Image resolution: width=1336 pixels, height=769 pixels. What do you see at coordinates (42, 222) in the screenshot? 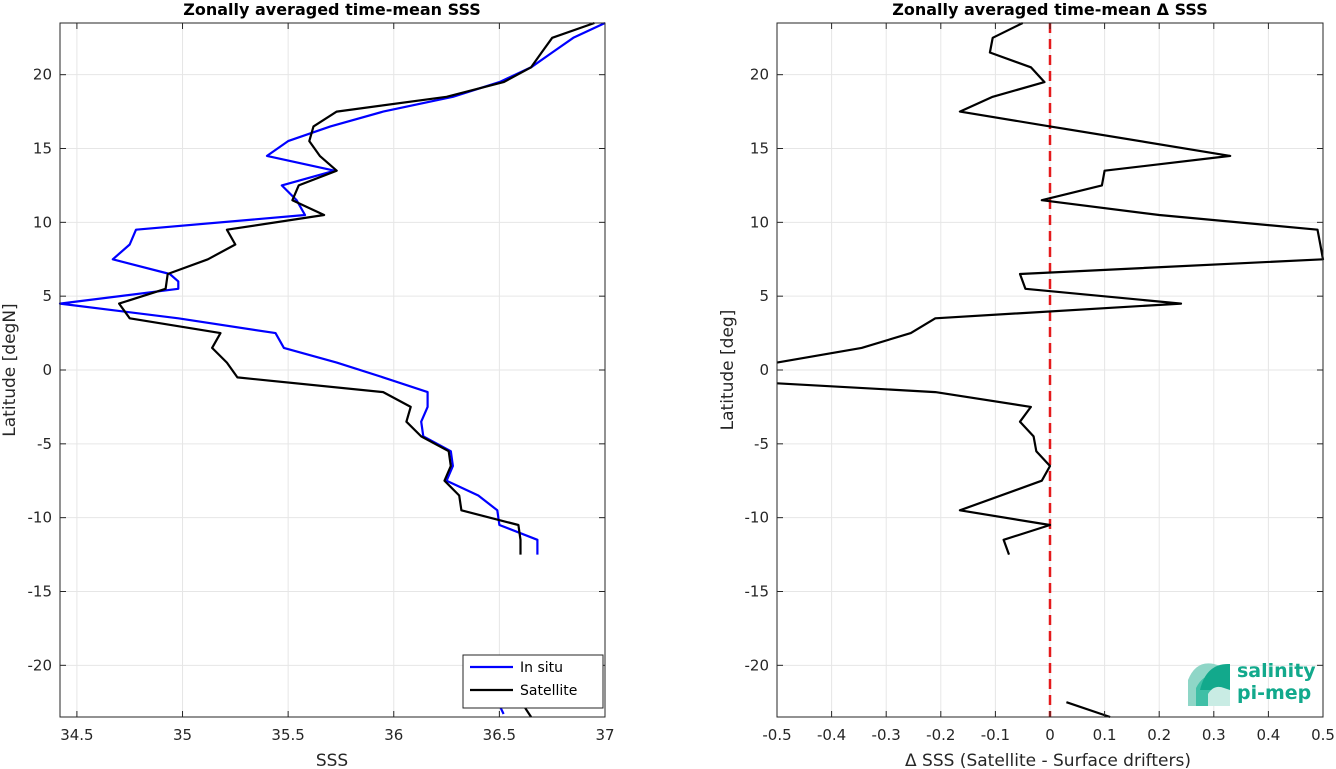
I see `sss-ytick-label: 10` at bounding box center [42, 222].